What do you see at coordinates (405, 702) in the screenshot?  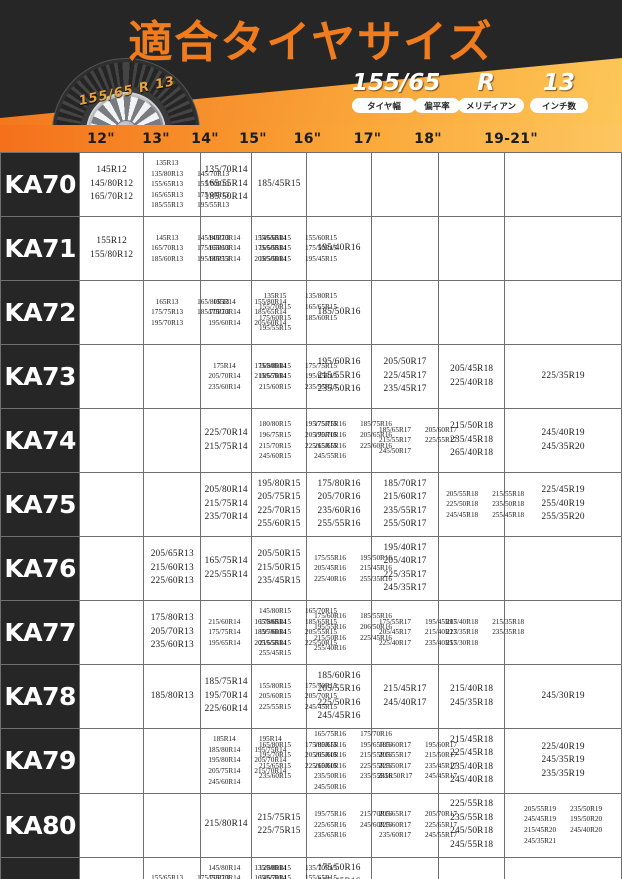 I see `size-line: 245/40R17` at bounding box center [405, 702].